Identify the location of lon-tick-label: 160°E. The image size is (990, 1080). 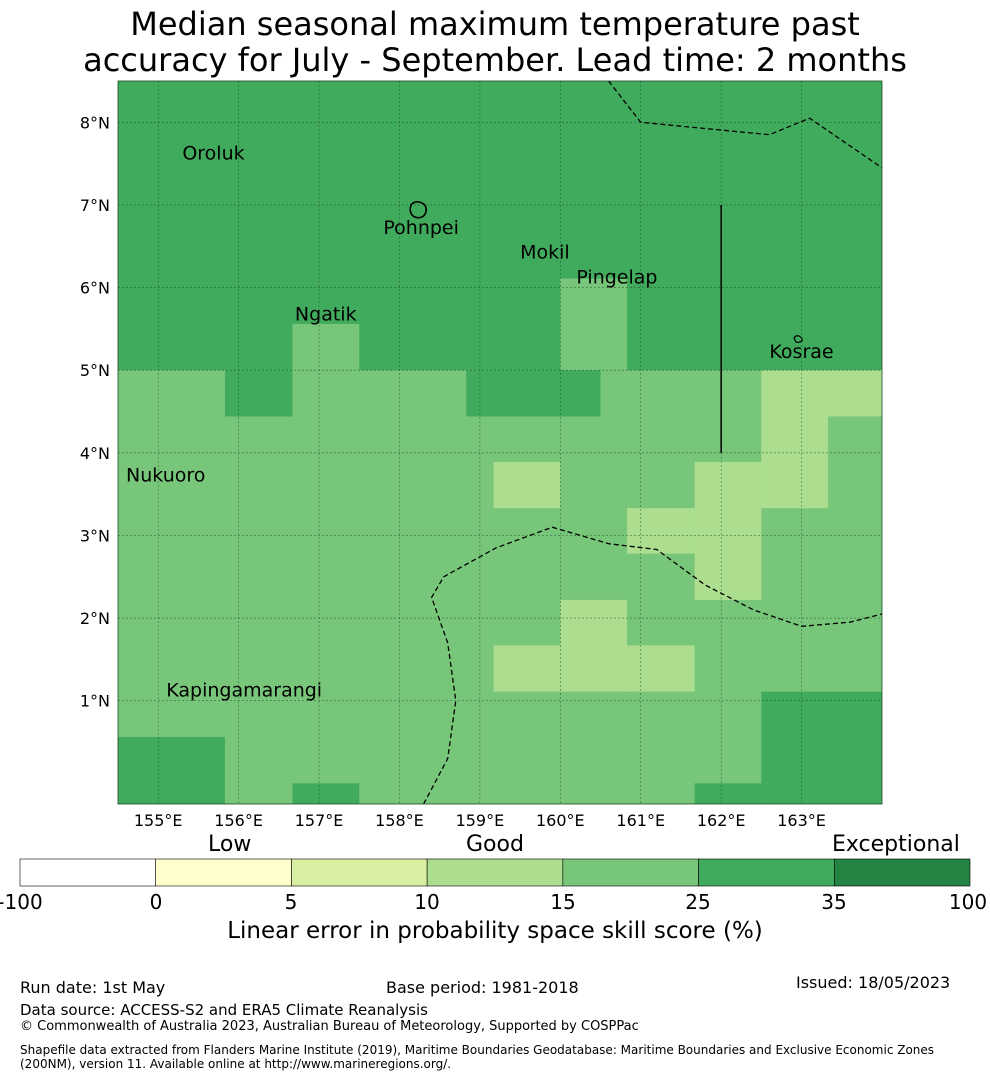
(560, 820).